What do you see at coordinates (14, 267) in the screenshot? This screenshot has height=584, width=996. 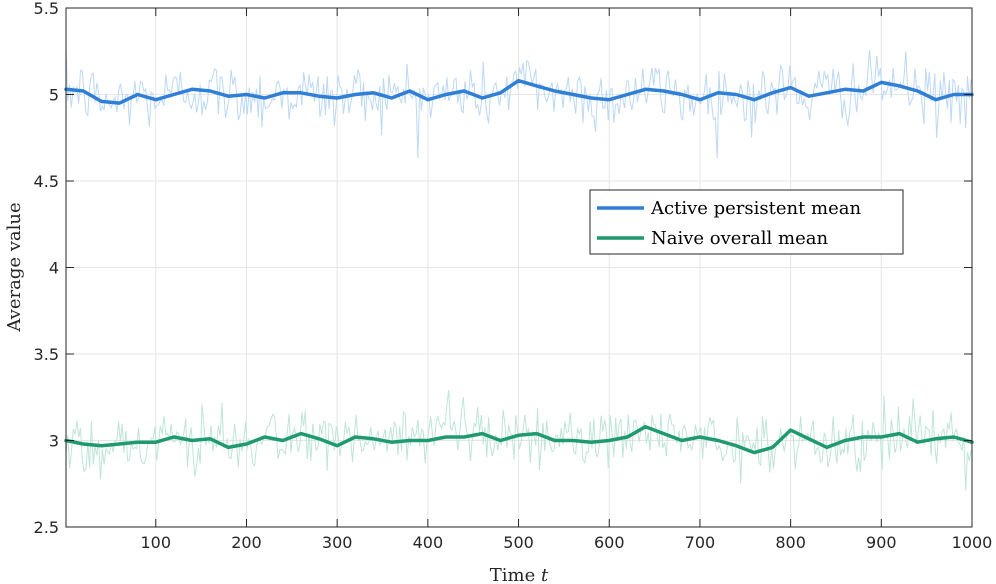 I see `y-axis-label: Average value` at bounding box center [14, 267].